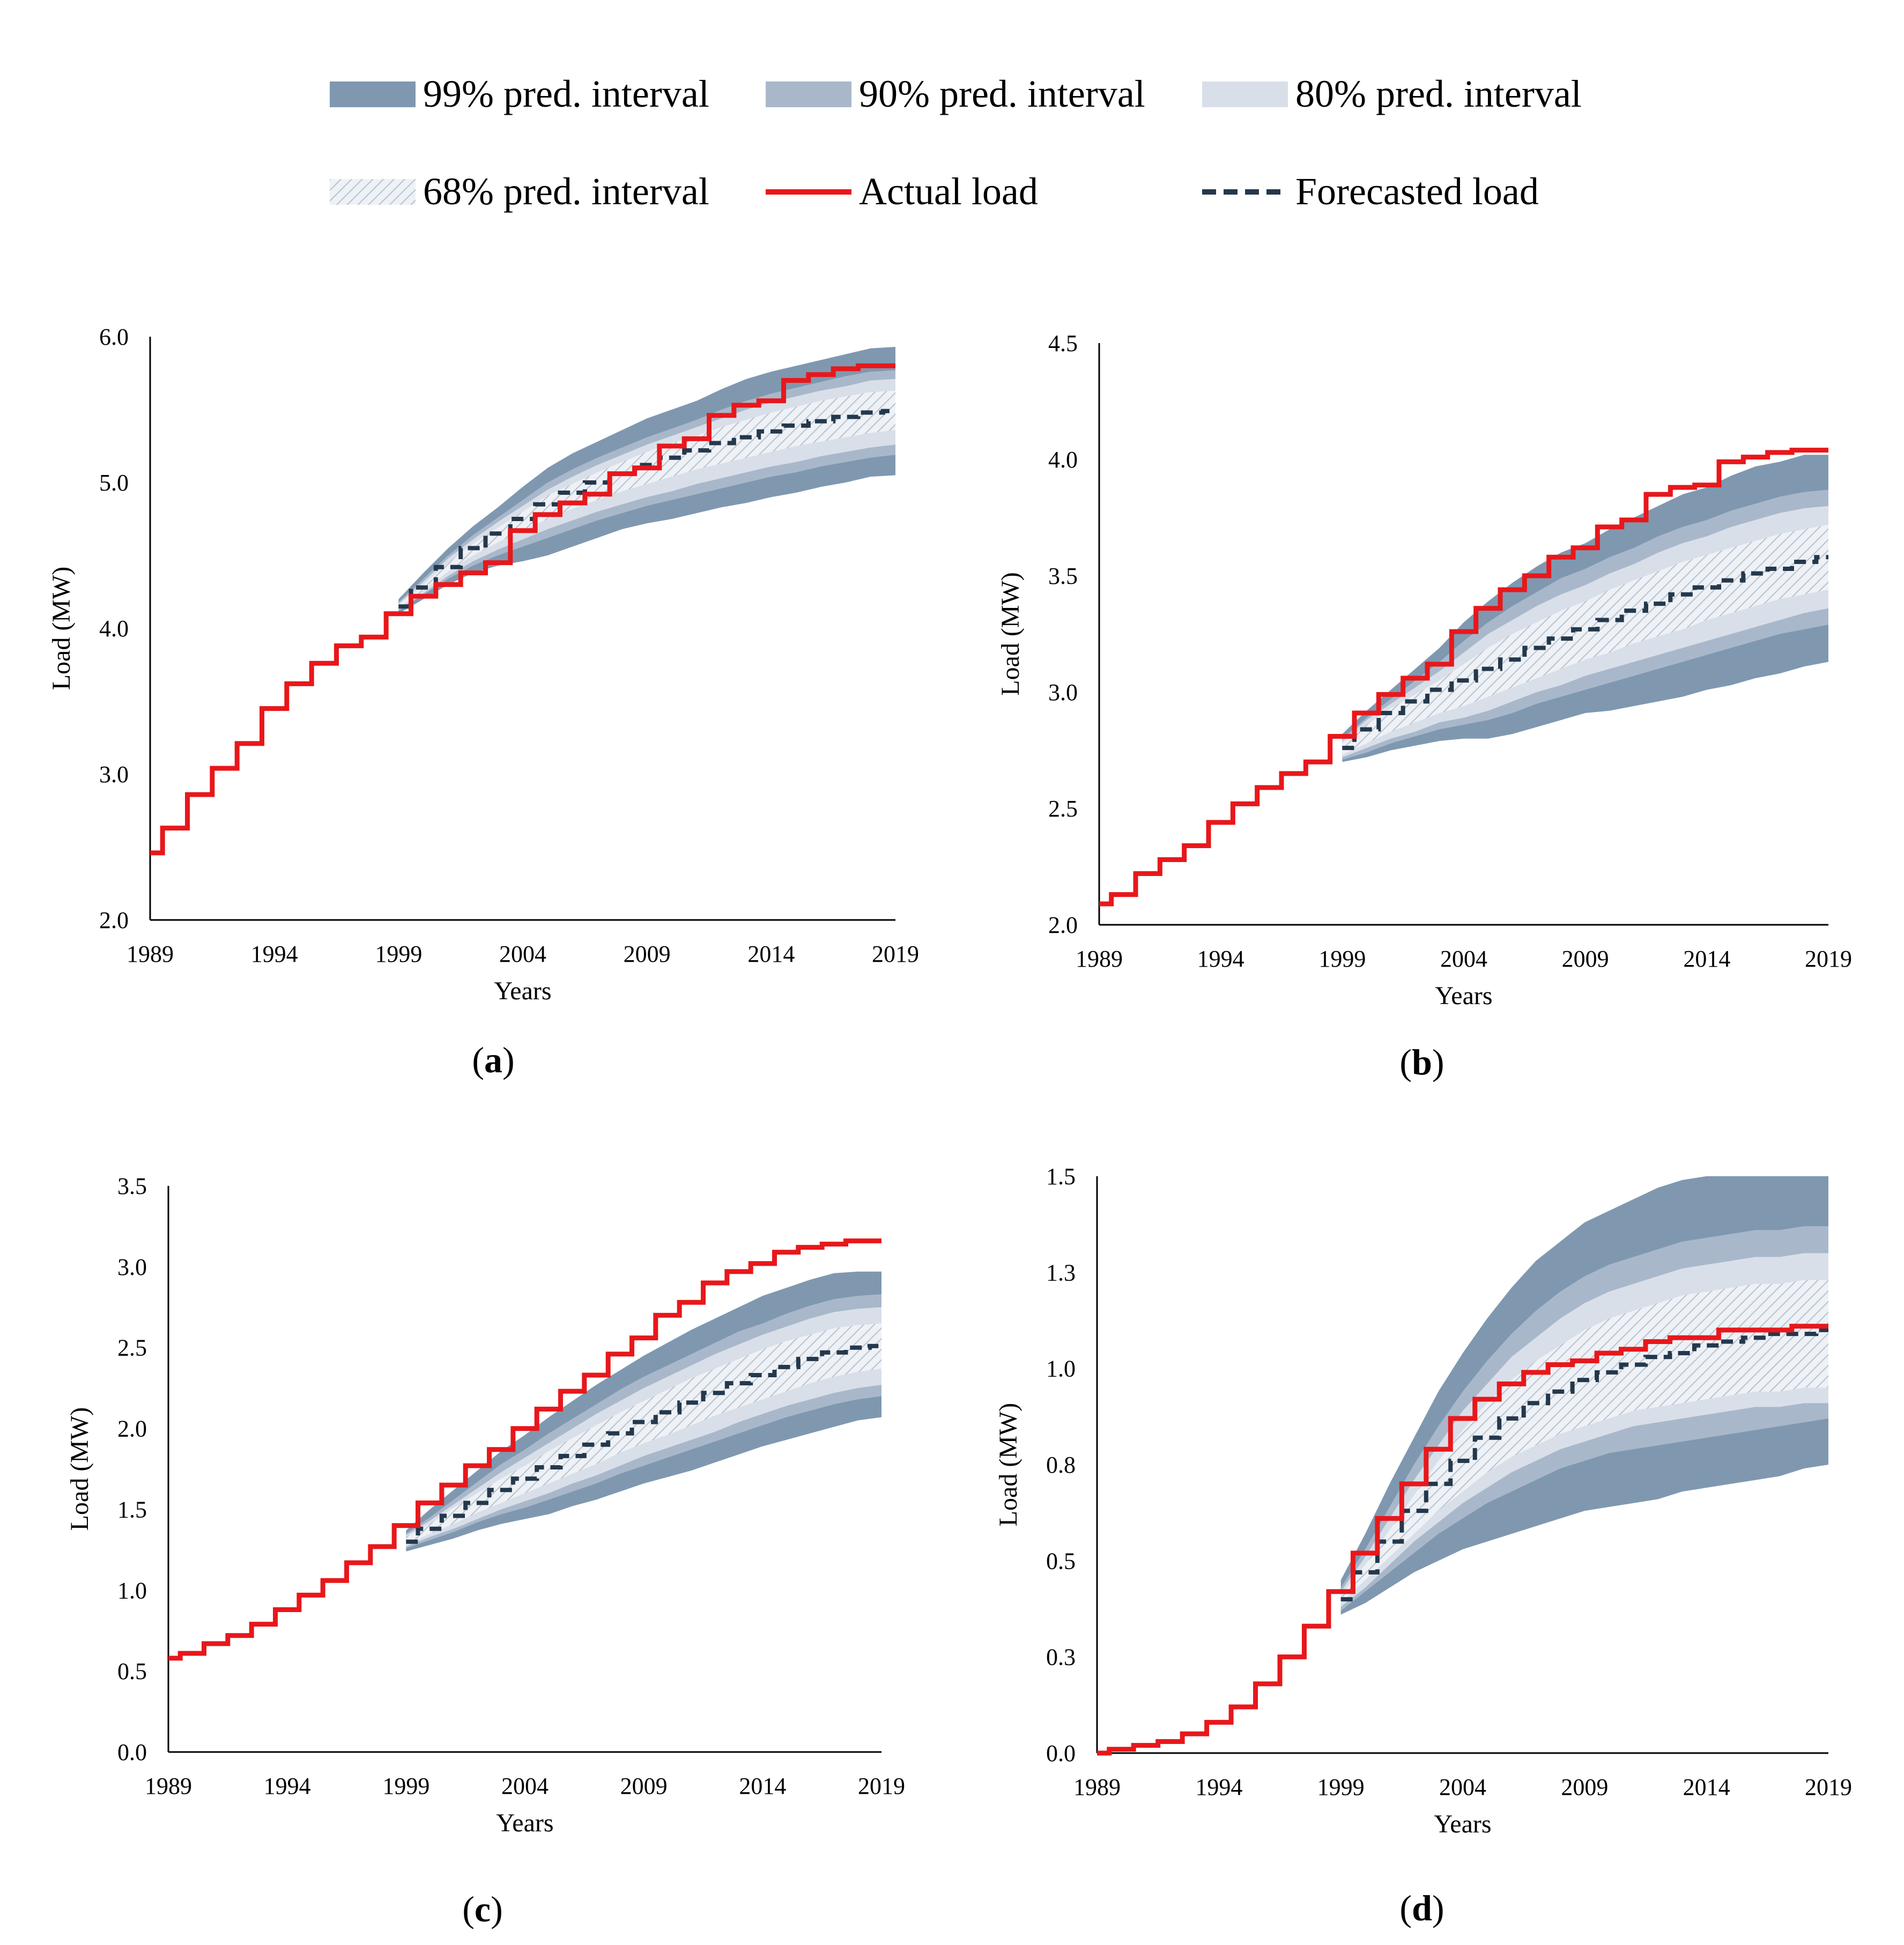  What do you see at coordinates (168, 1786) in the screenshot?
I see `c-xtick-label: 1989` at bounding box center [168, 1786].